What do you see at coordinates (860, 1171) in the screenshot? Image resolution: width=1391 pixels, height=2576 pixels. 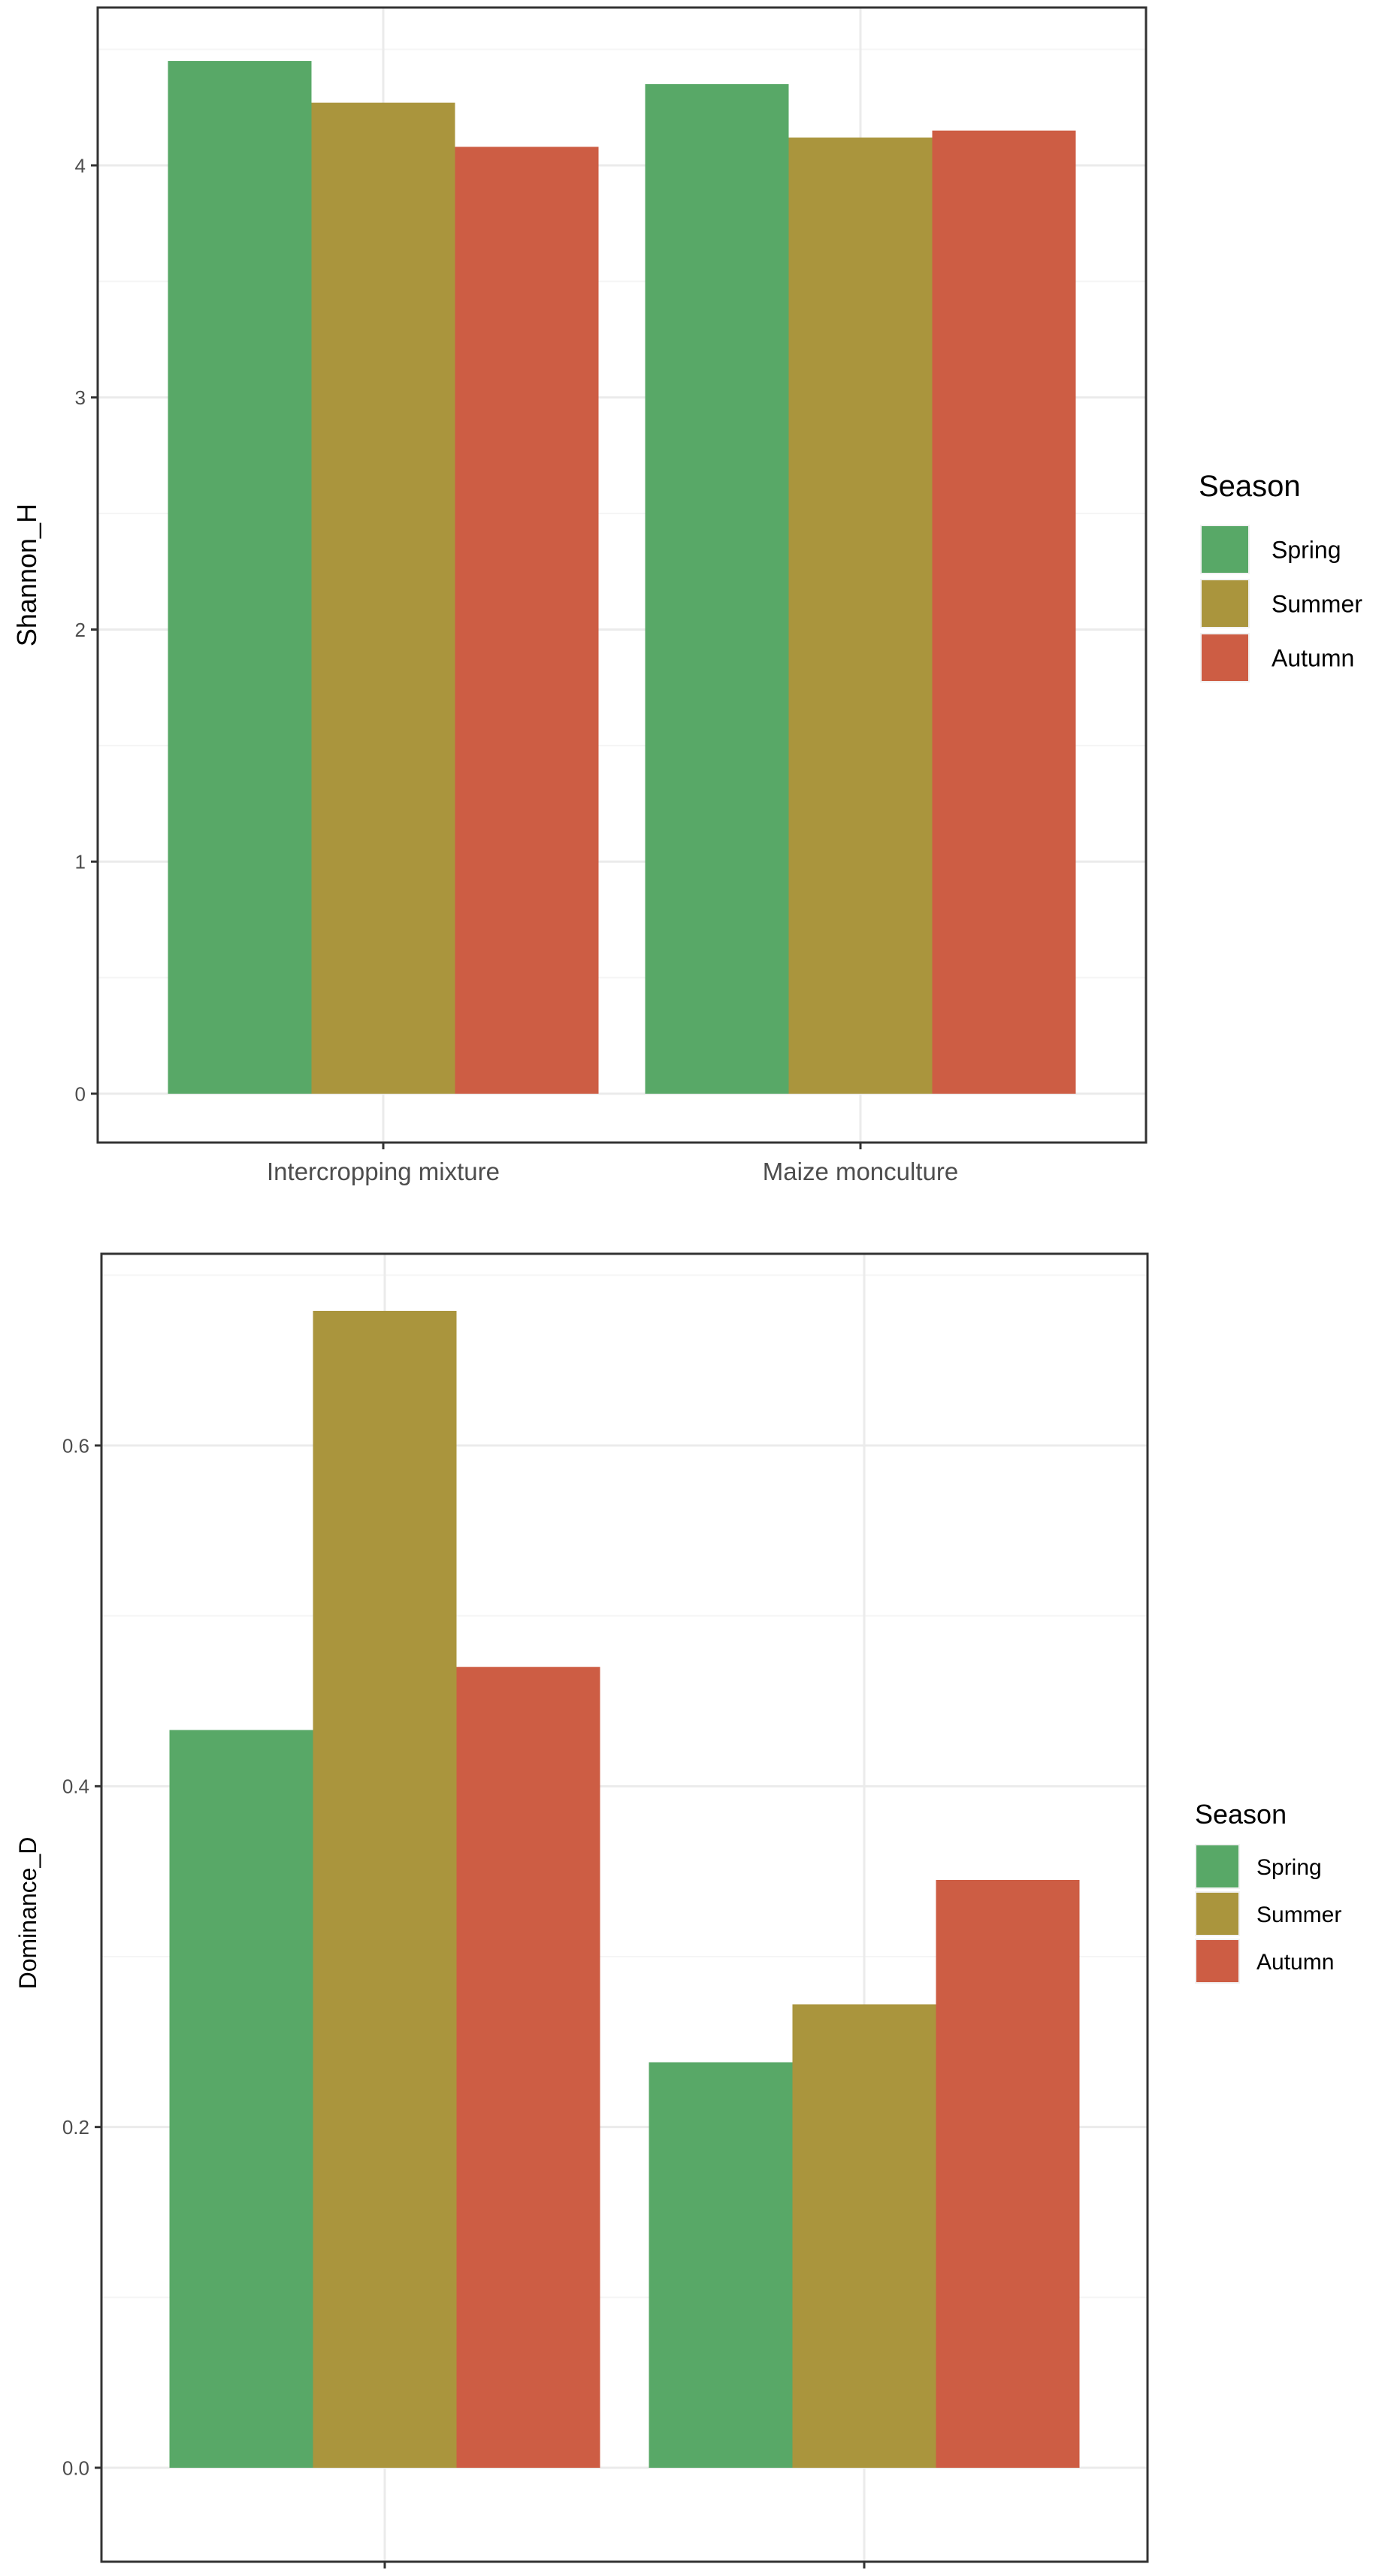 I see `x-tick-label: Maize monculture` at bounding box center [860, 1171].